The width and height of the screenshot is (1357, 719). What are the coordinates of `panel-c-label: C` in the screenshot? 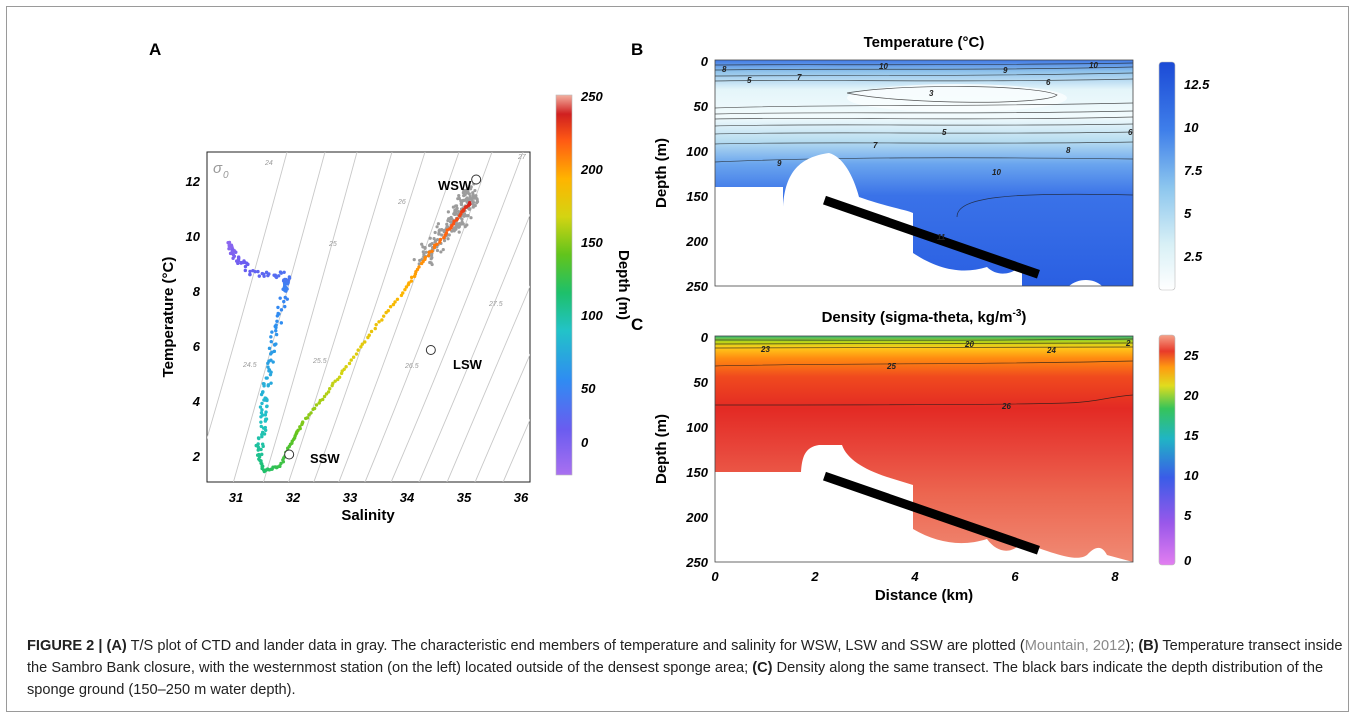 It's located at (637, 324).